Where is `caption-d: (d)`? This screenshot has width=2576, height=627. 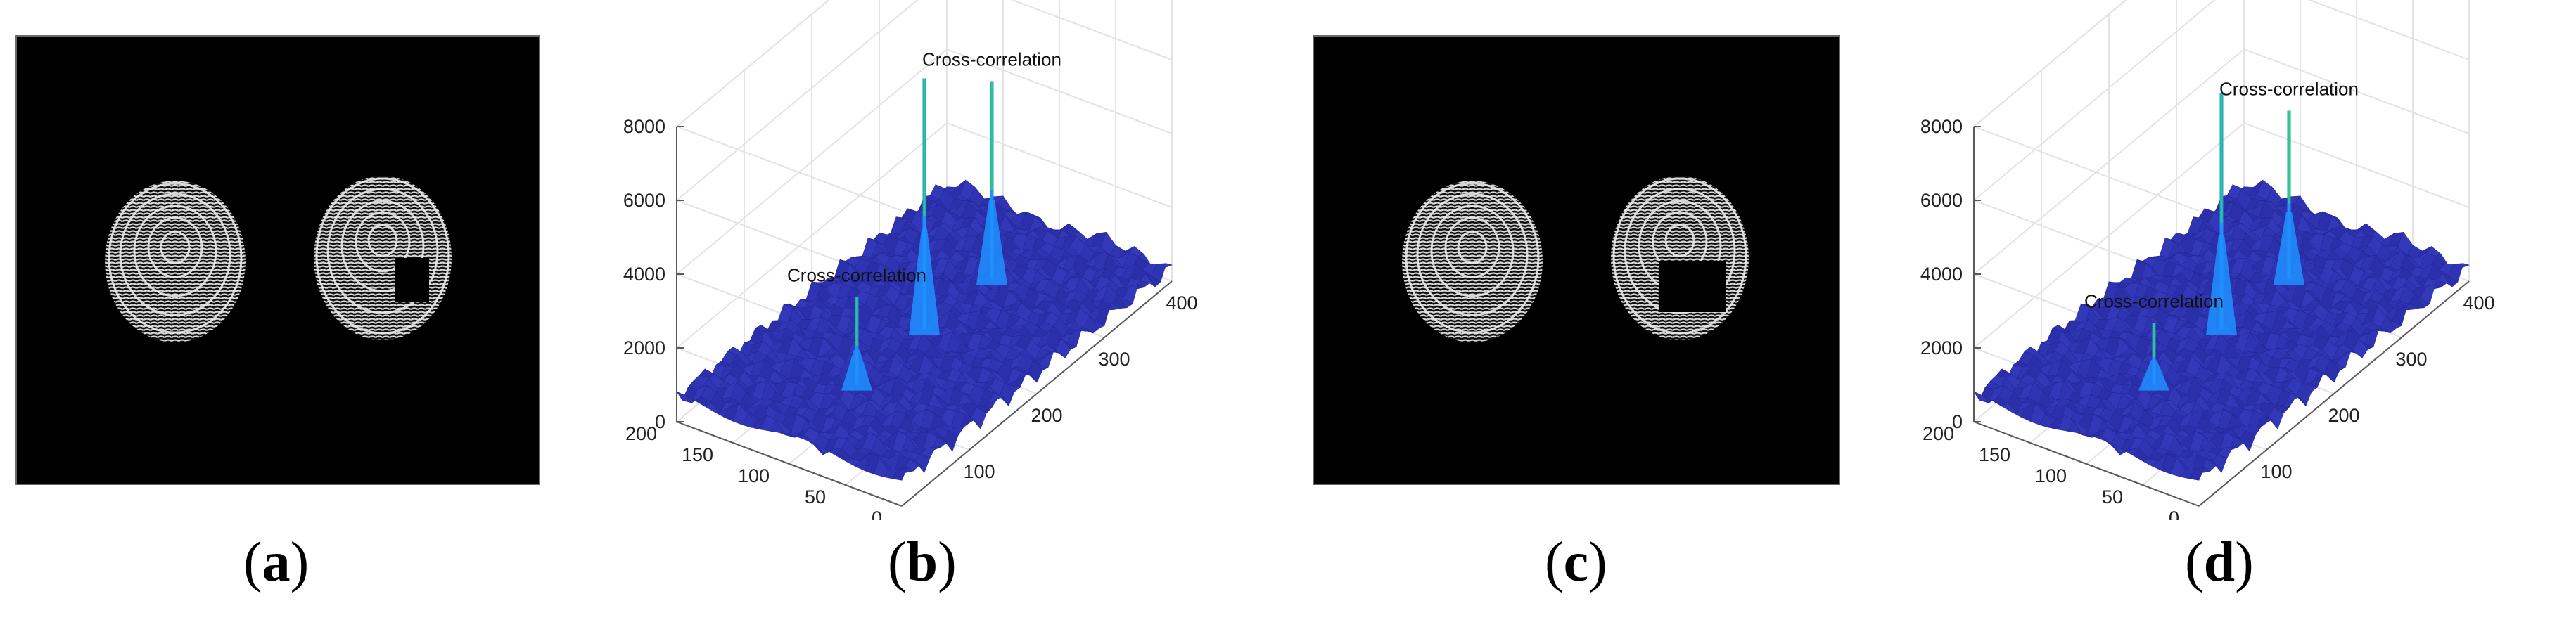
caption-d: (d) is located at coordinates (2219, 562).